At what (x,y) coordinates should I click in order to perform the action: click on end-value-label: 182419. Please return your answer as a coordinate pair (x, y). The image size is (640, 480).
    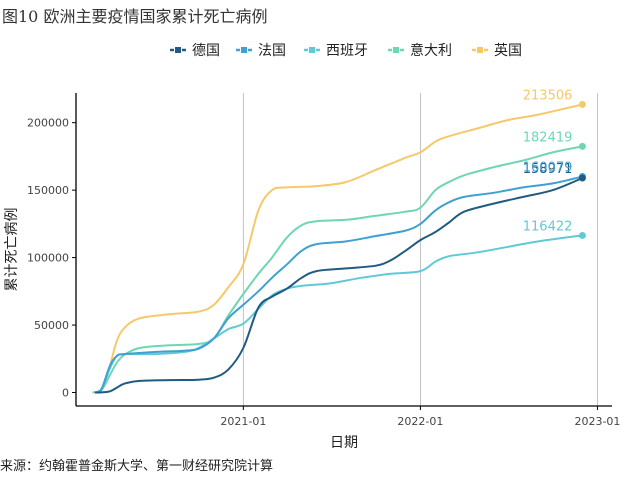
    Looking at the image, I should click on (548, 137).